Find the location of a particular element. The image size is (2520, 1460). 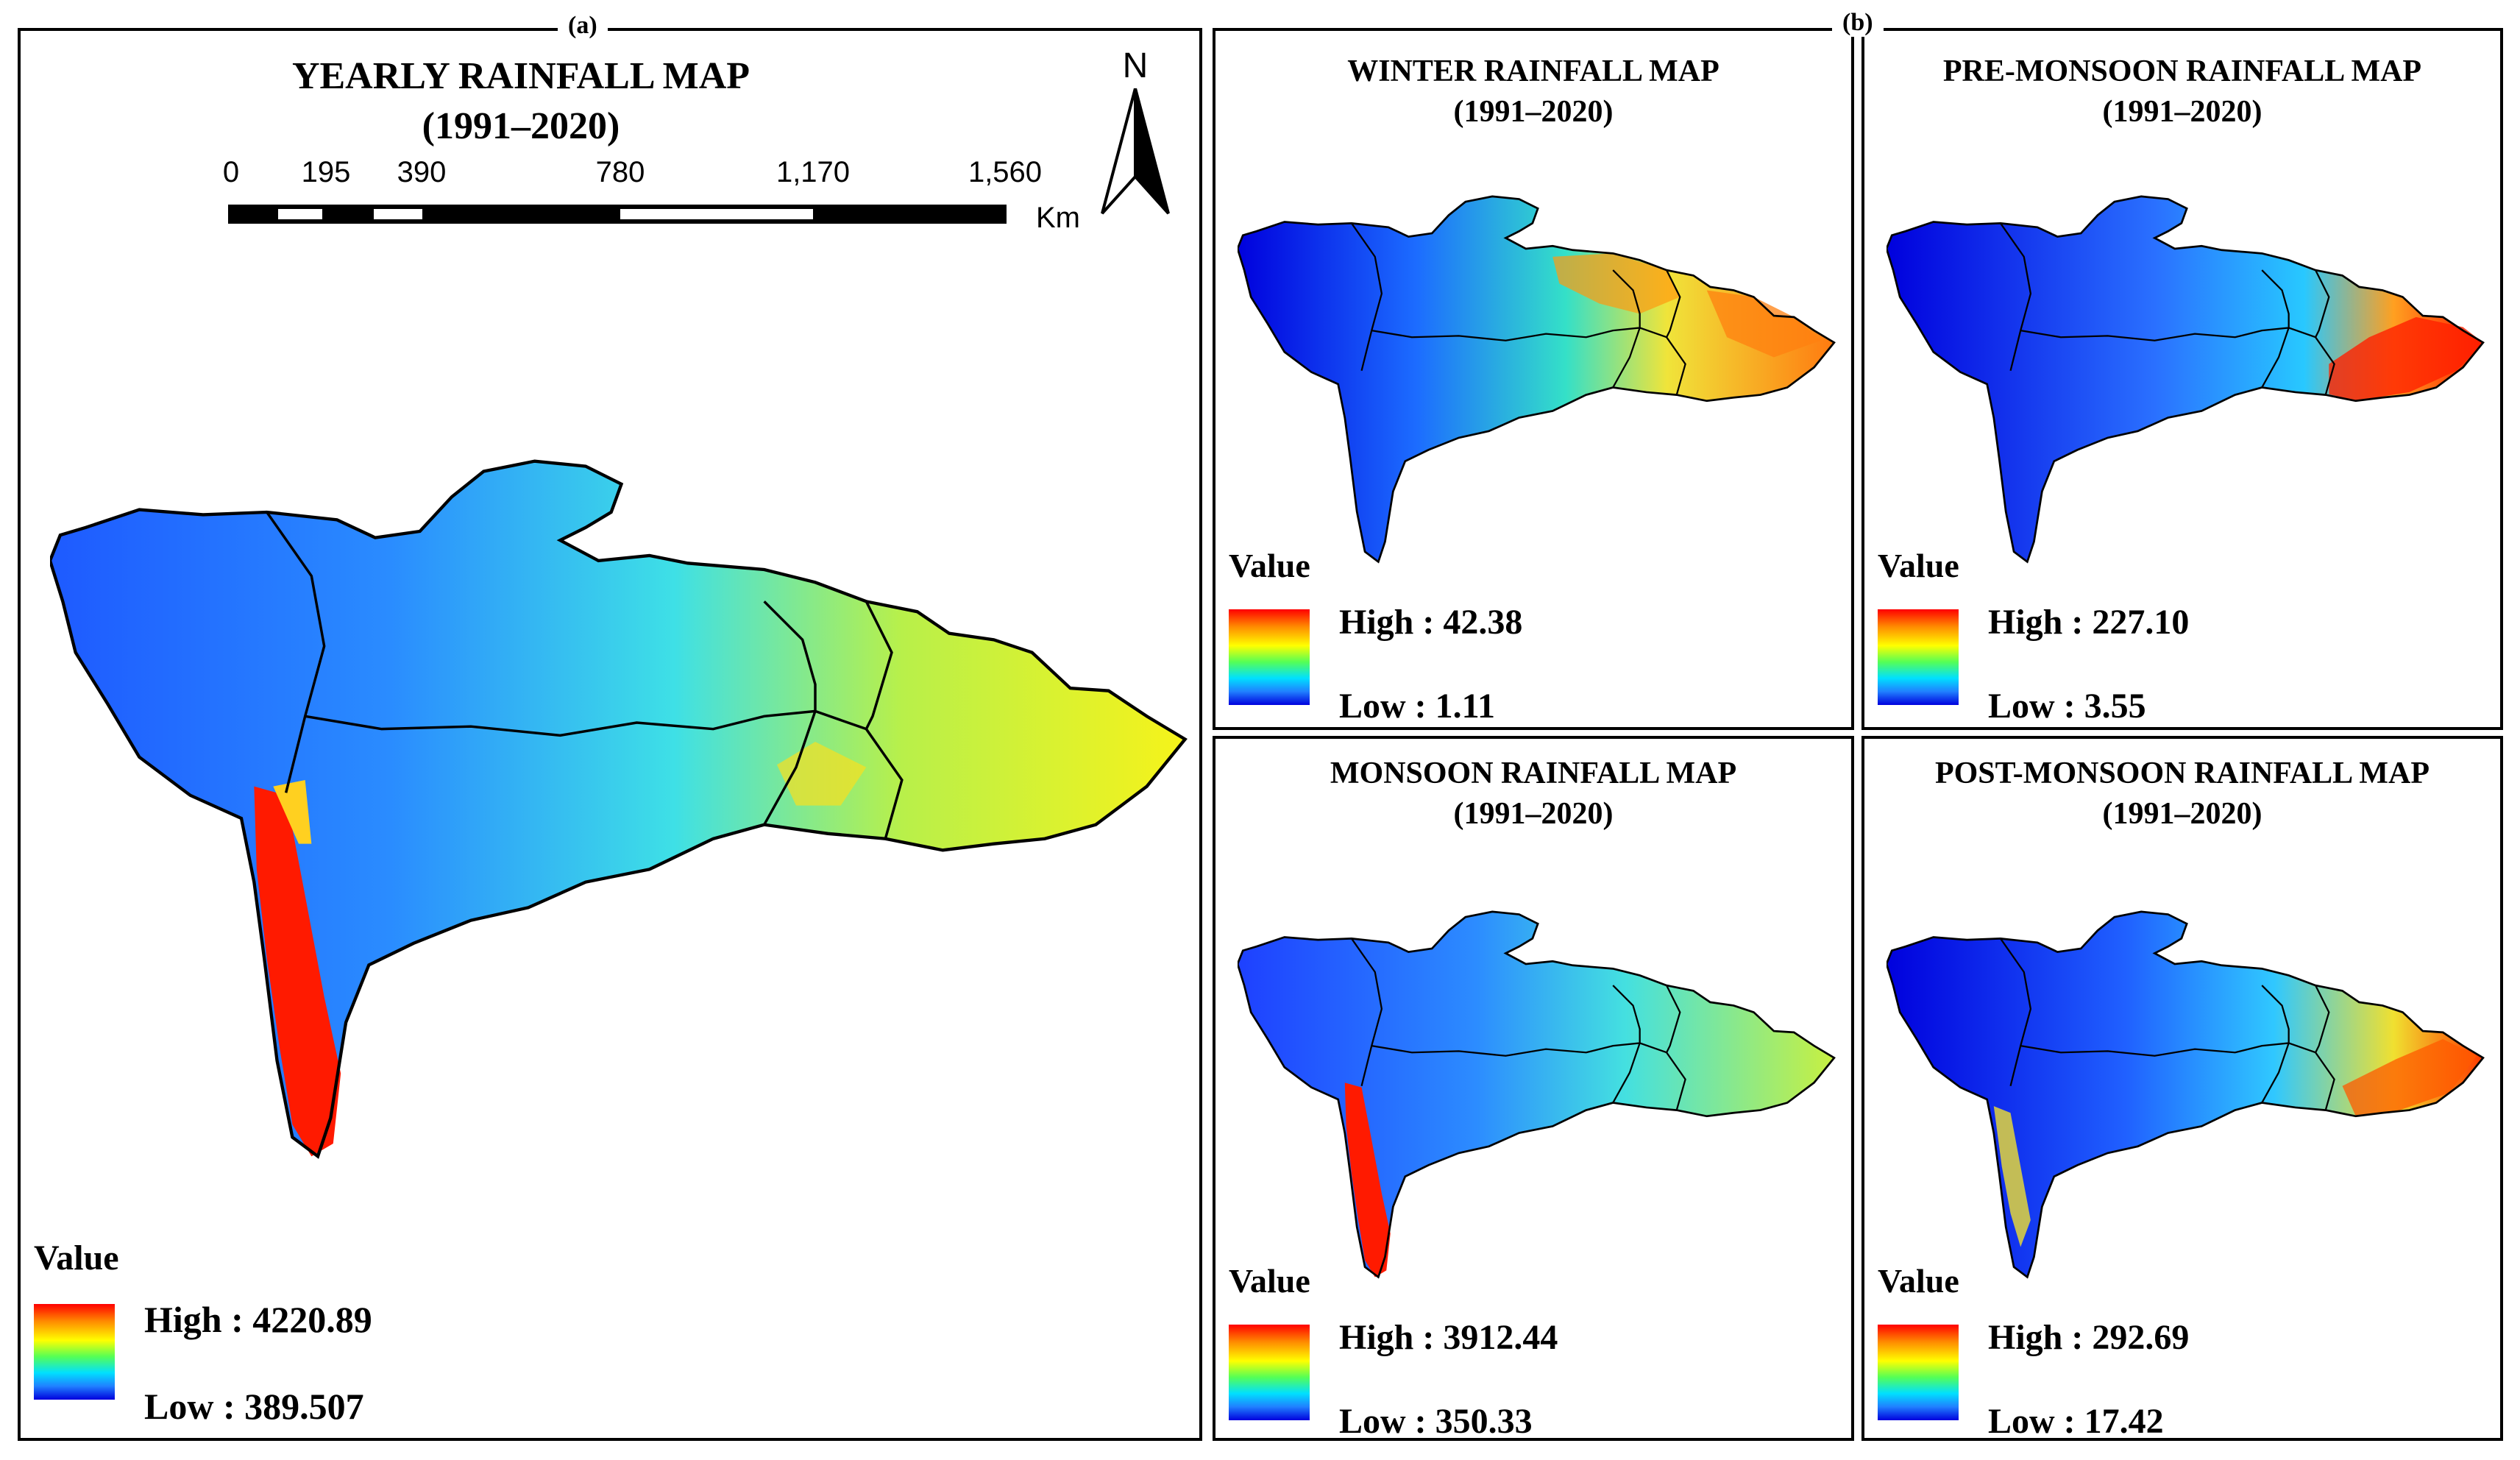

coastal-high-rainfall-strip is located at coordinates (297, 971).